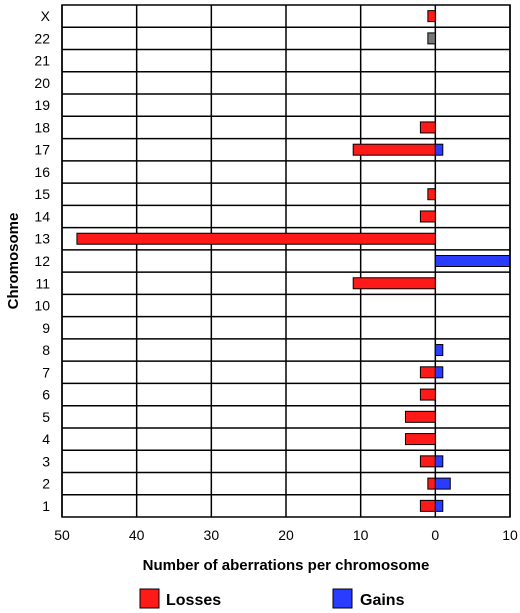  I want to click on x-tick-label: 0, so click(435, 535).